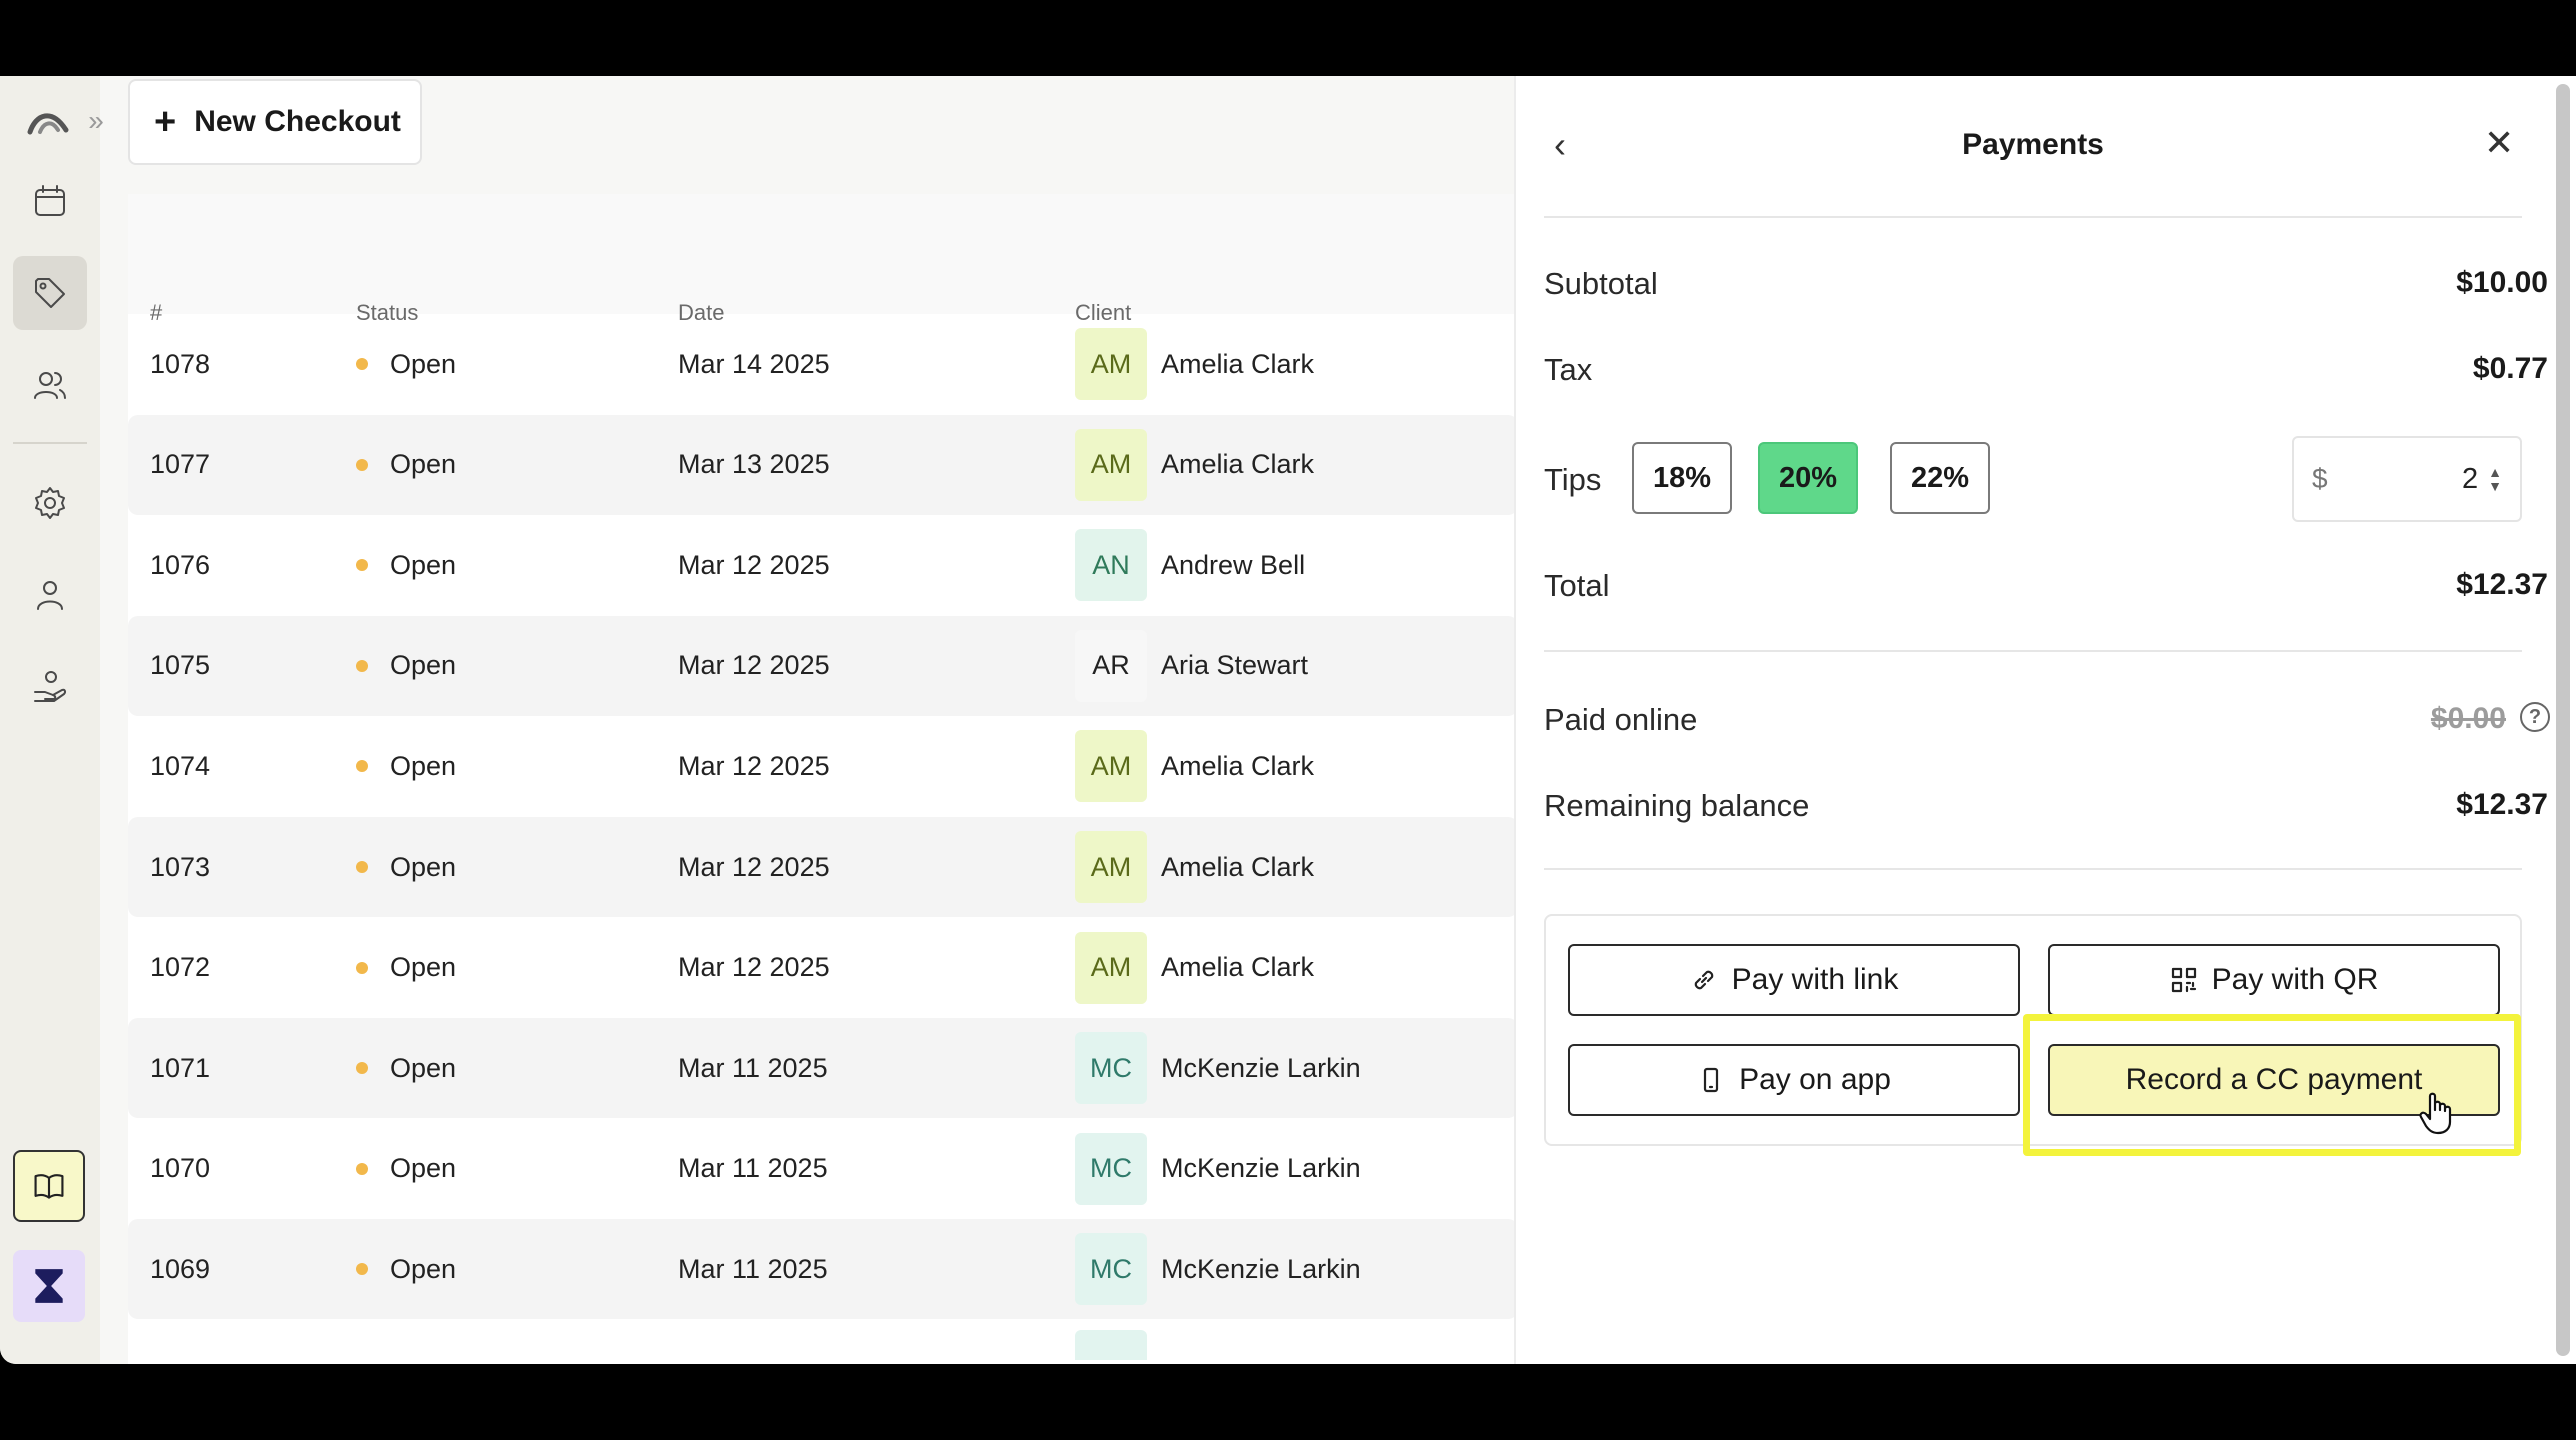 The image size is (2576, 1440). Describe the element at coordinates (1238, 363) in the screenshot. I see `client-name: Amelia Clark` at that location.